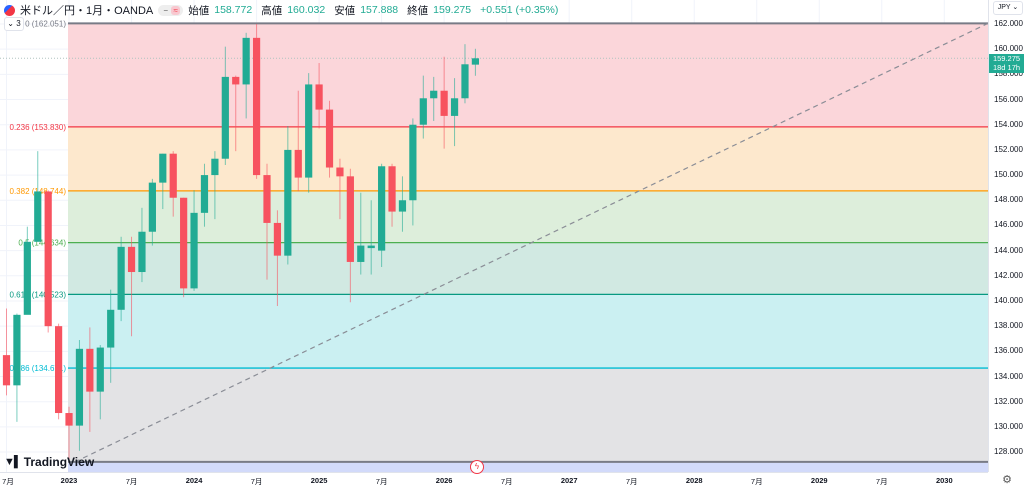 The image size is (1024, 489). What do you see at coordinates (379, 10) in the screenshot?
I see `low-value: 157.888` at bounding box center [379, 10].